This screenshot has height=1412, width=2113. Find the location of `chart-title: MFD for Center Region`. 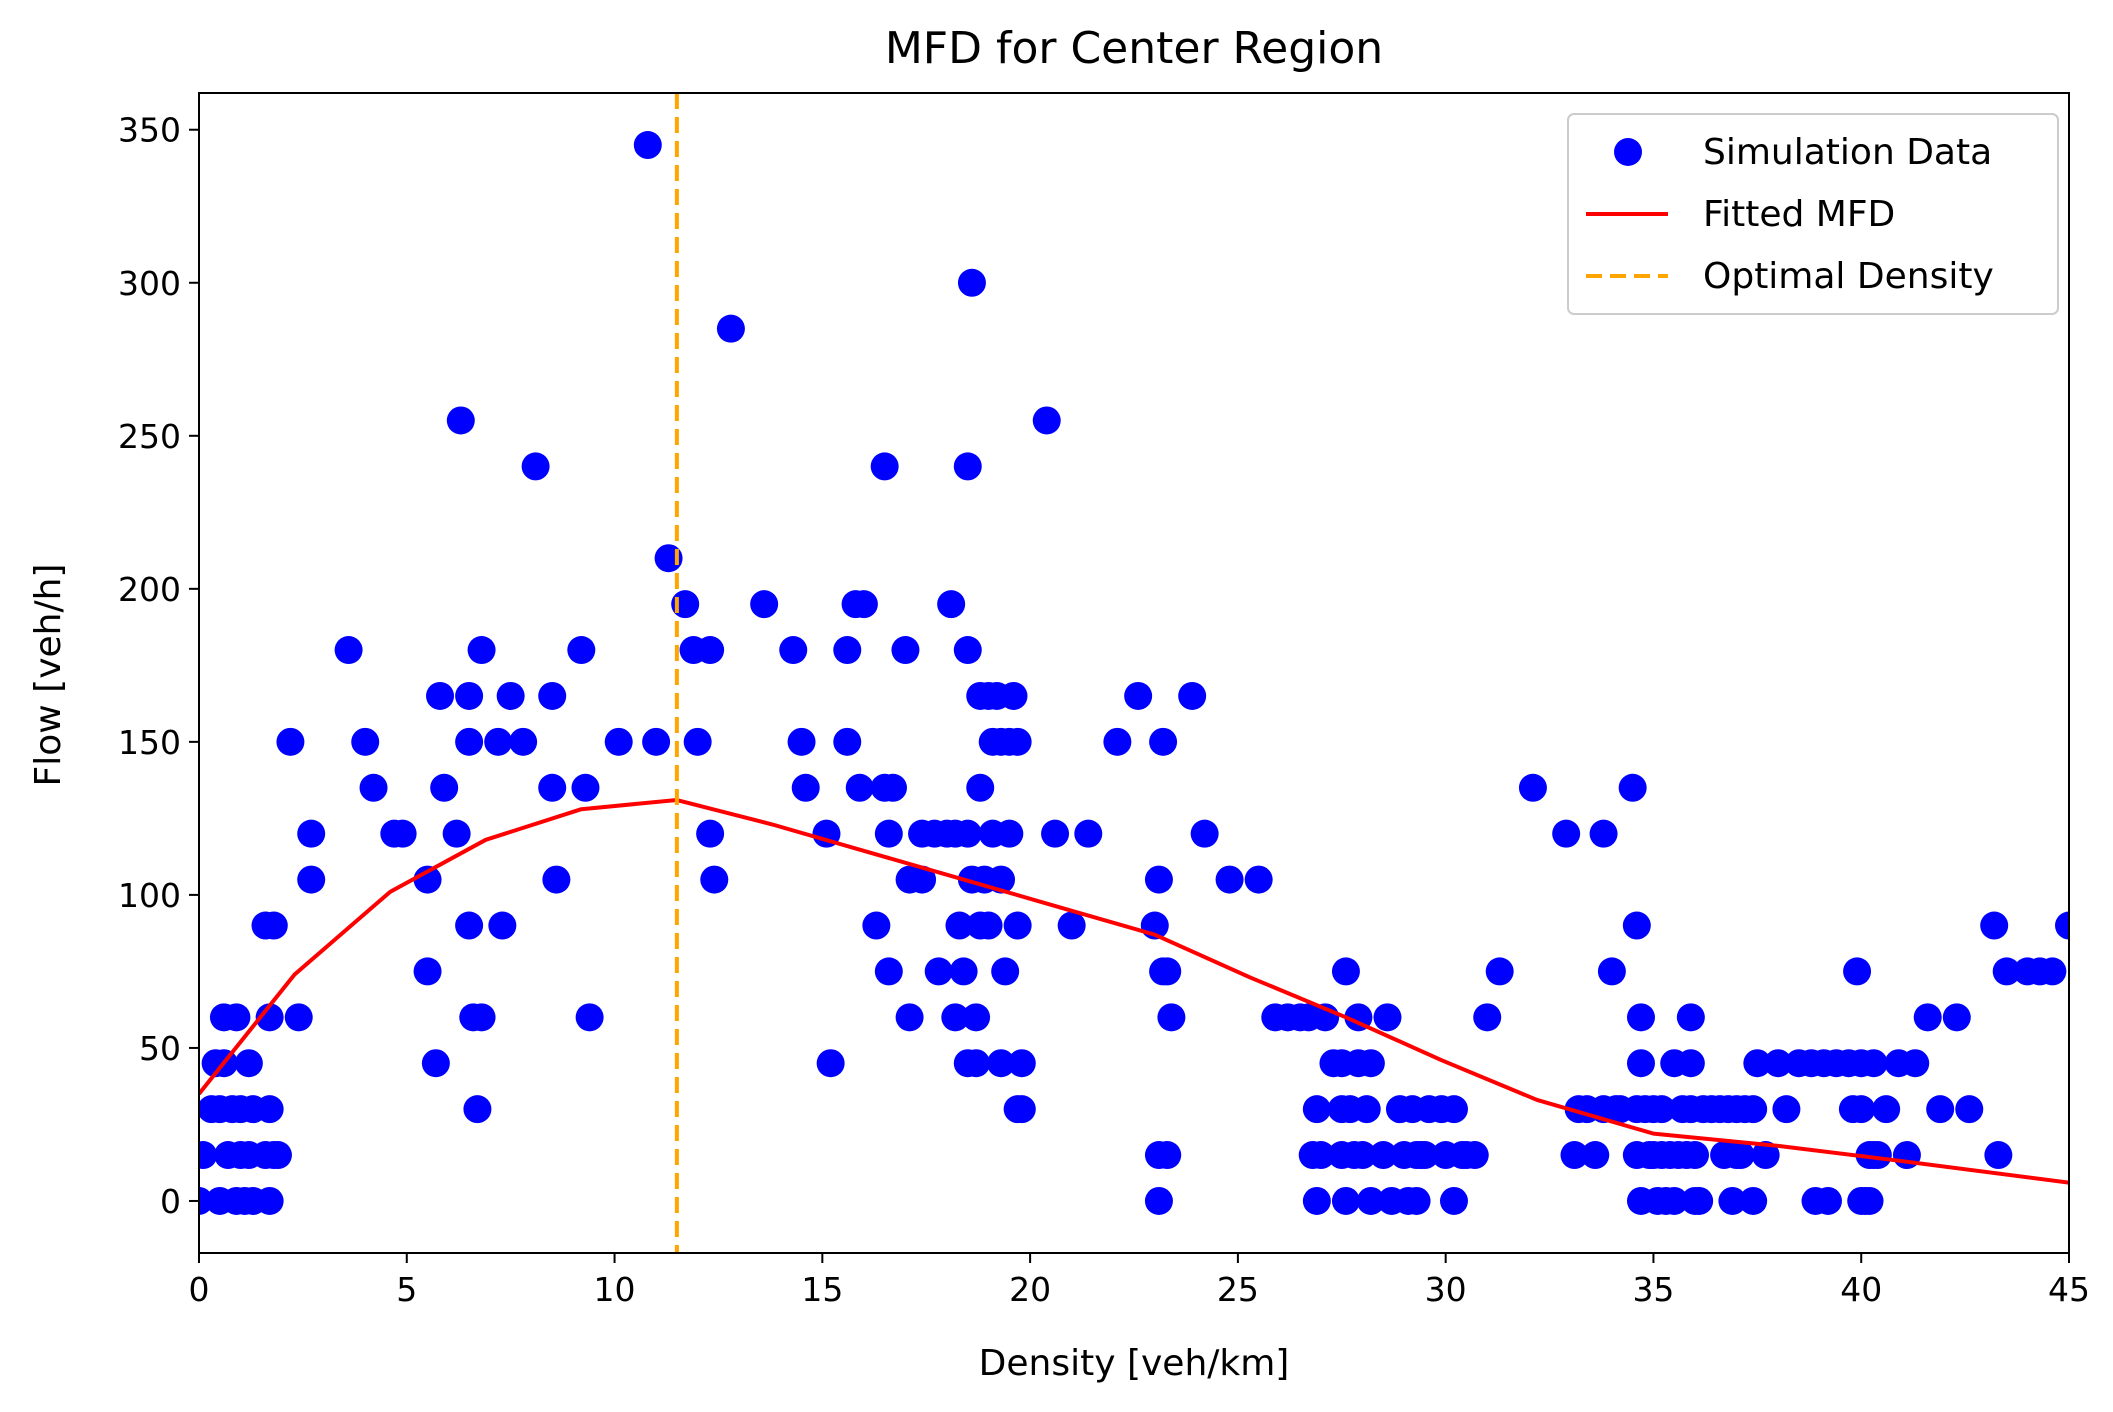

chart-title: MFD for Center Region is located at coordinates (1134, 48).